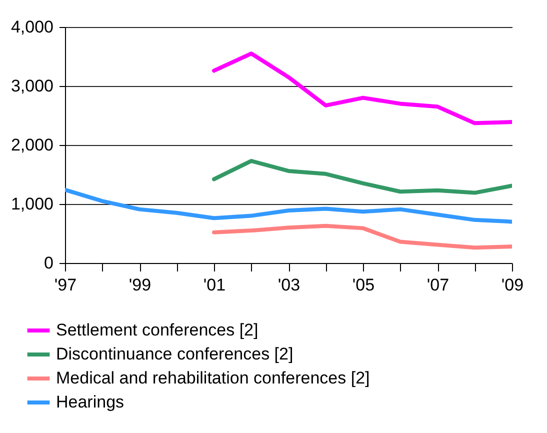 The width and height of the screenshot is (547, 433). What do you see at coordinates (140, 285) in the screenshot?
I see `x-tick-label: '99` at bounding box center [140, 285].